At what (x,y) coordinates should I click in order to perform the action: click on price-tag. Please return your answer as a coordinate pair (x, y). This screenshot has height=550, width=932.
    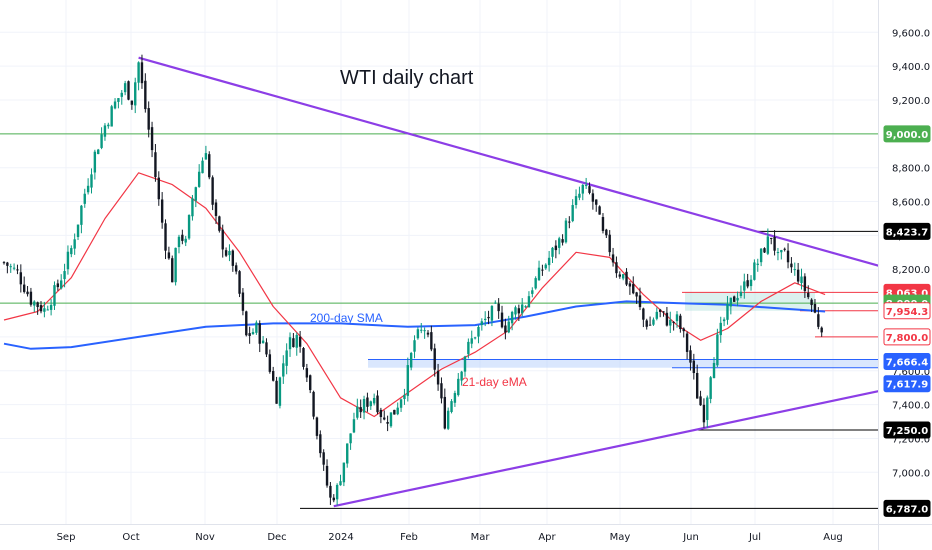
    Looking at the image, I should click on (907, 384).